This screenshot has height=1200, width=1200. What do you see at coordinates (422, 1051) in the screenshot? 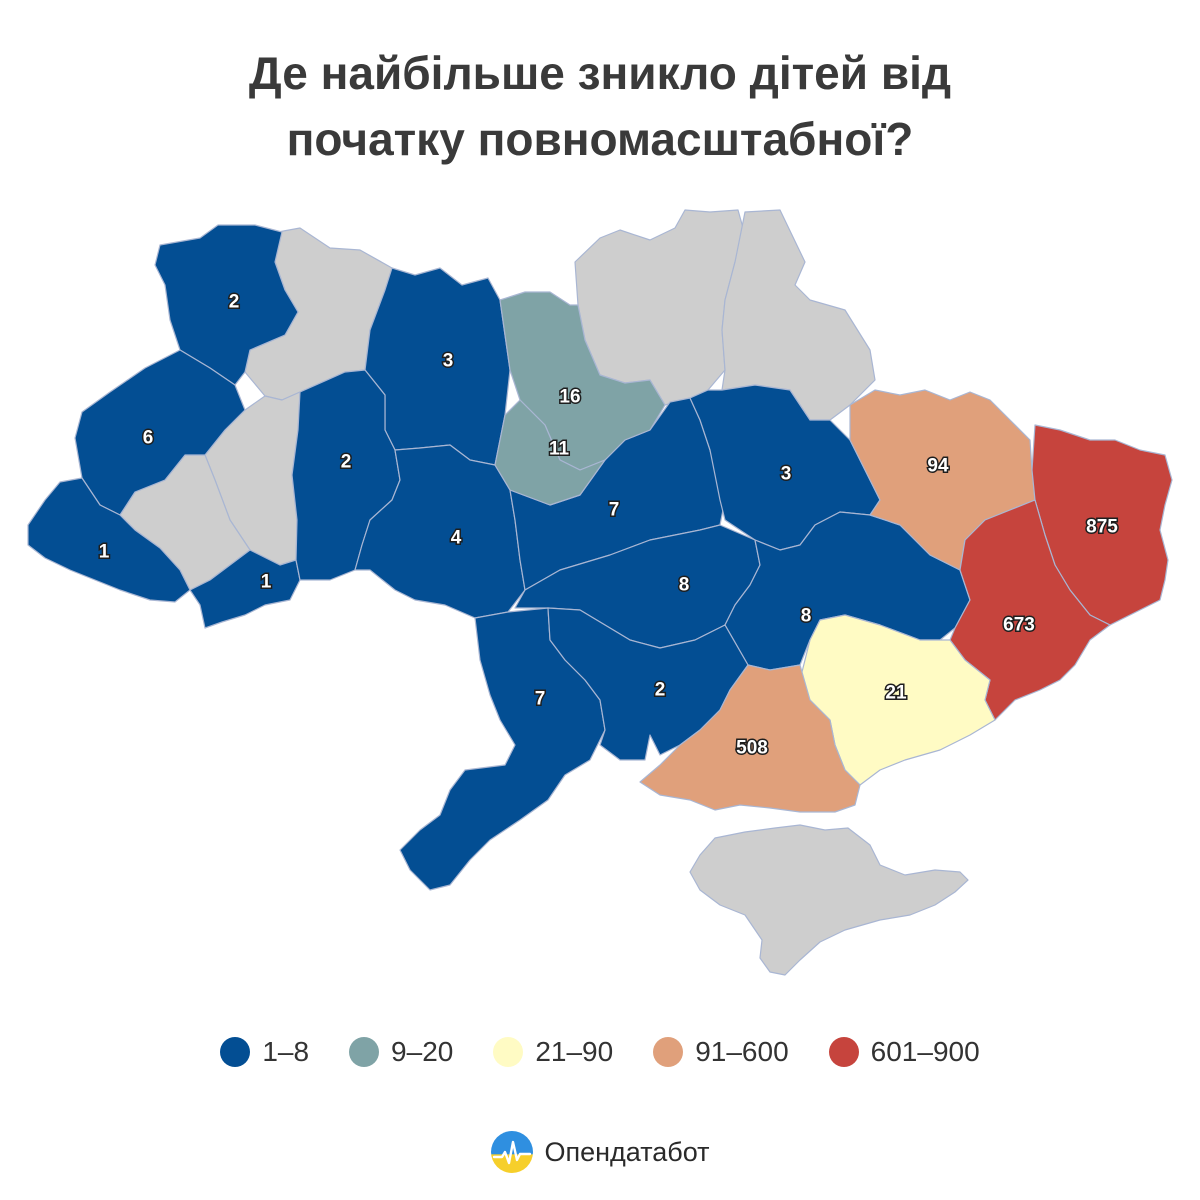
I see `legend-label: 9–20` at bounding box center [422, 1051].